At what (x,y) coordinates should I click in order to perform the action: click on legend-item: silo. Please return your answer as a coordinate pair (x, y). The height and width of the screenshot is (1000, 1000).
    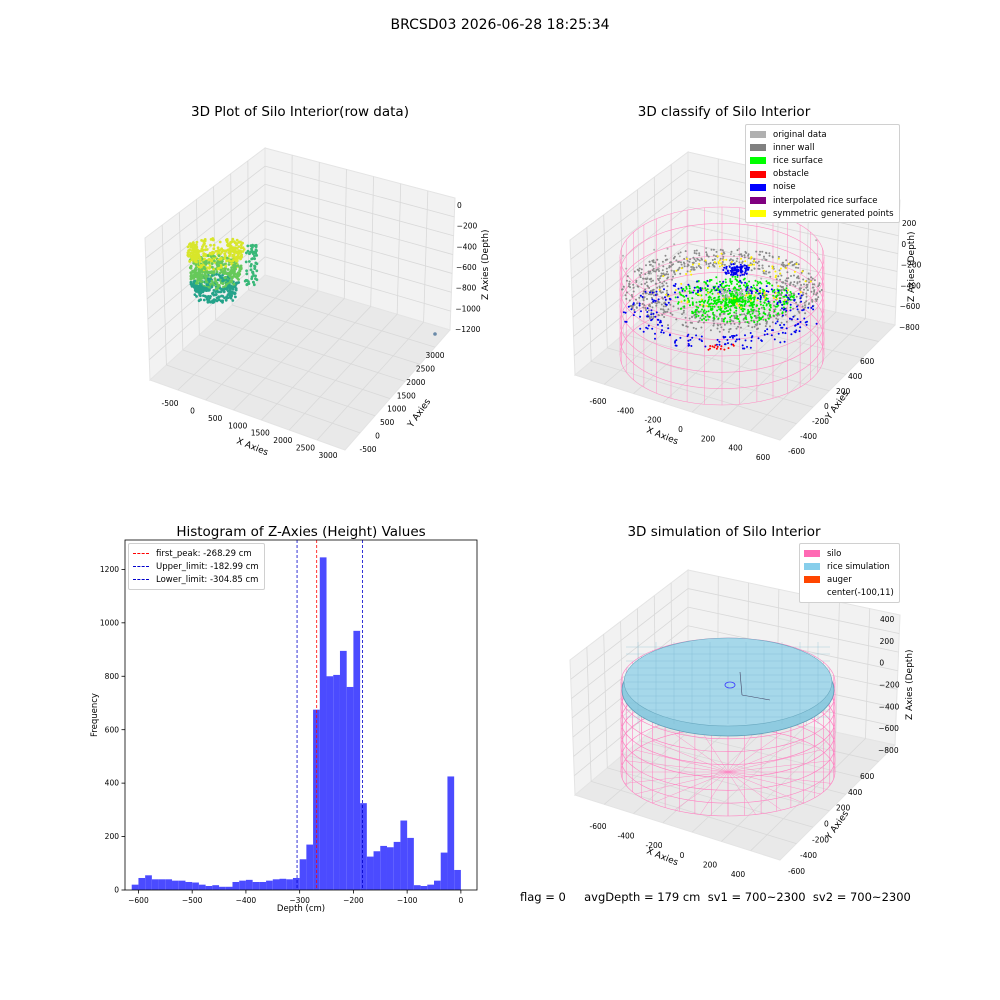
    Looking at the image, I should click on (849, 553).